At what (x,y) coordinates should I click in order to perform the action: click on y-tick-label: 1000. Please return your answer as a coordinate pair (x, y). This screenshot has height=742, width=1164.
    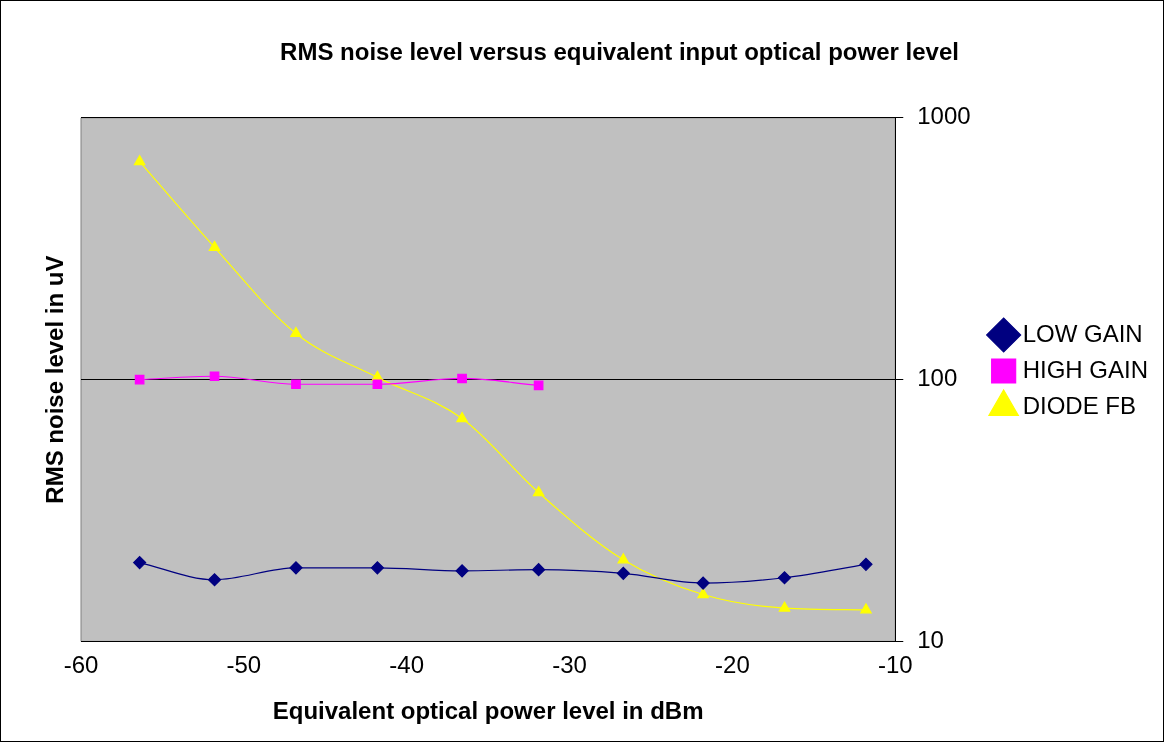
    Looking at the image, I should click on (944, 116).